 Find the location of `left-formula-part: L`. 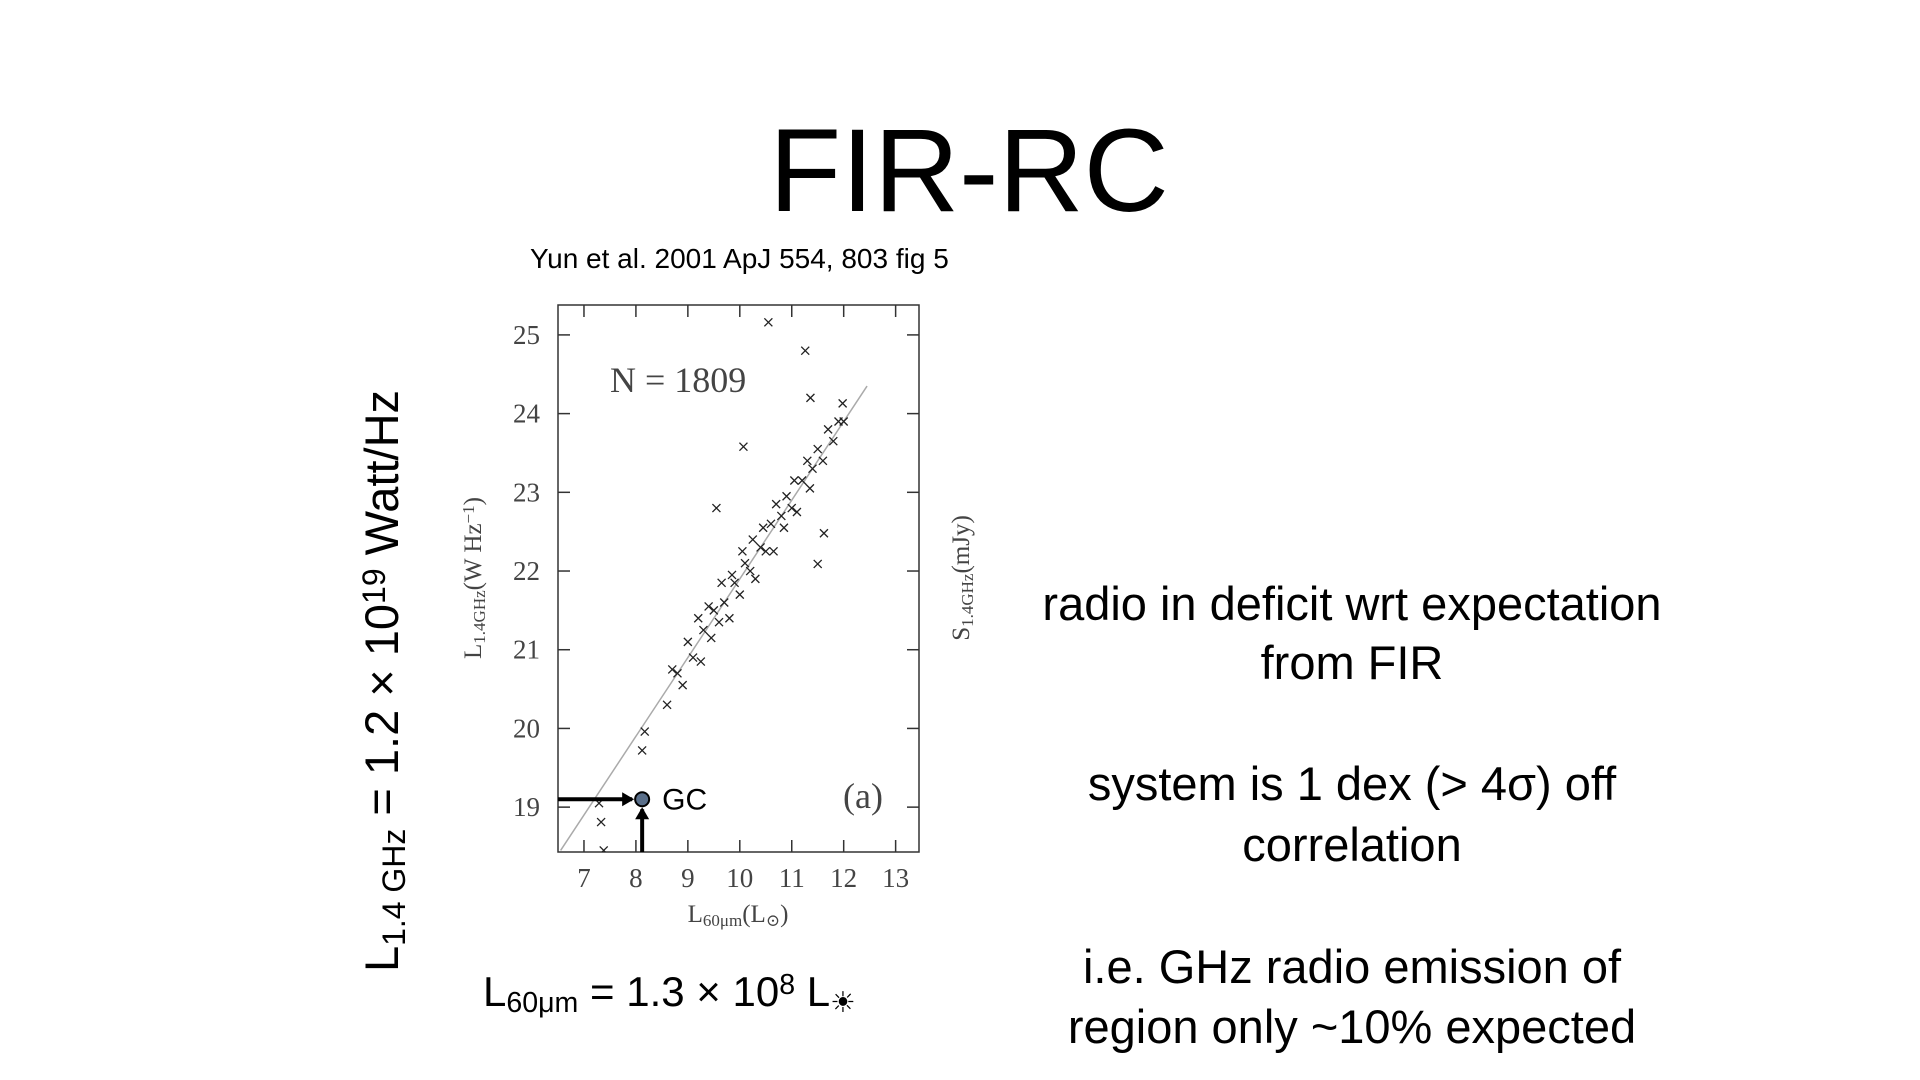

left-formula-part: L is located at coordinates (381, 959).